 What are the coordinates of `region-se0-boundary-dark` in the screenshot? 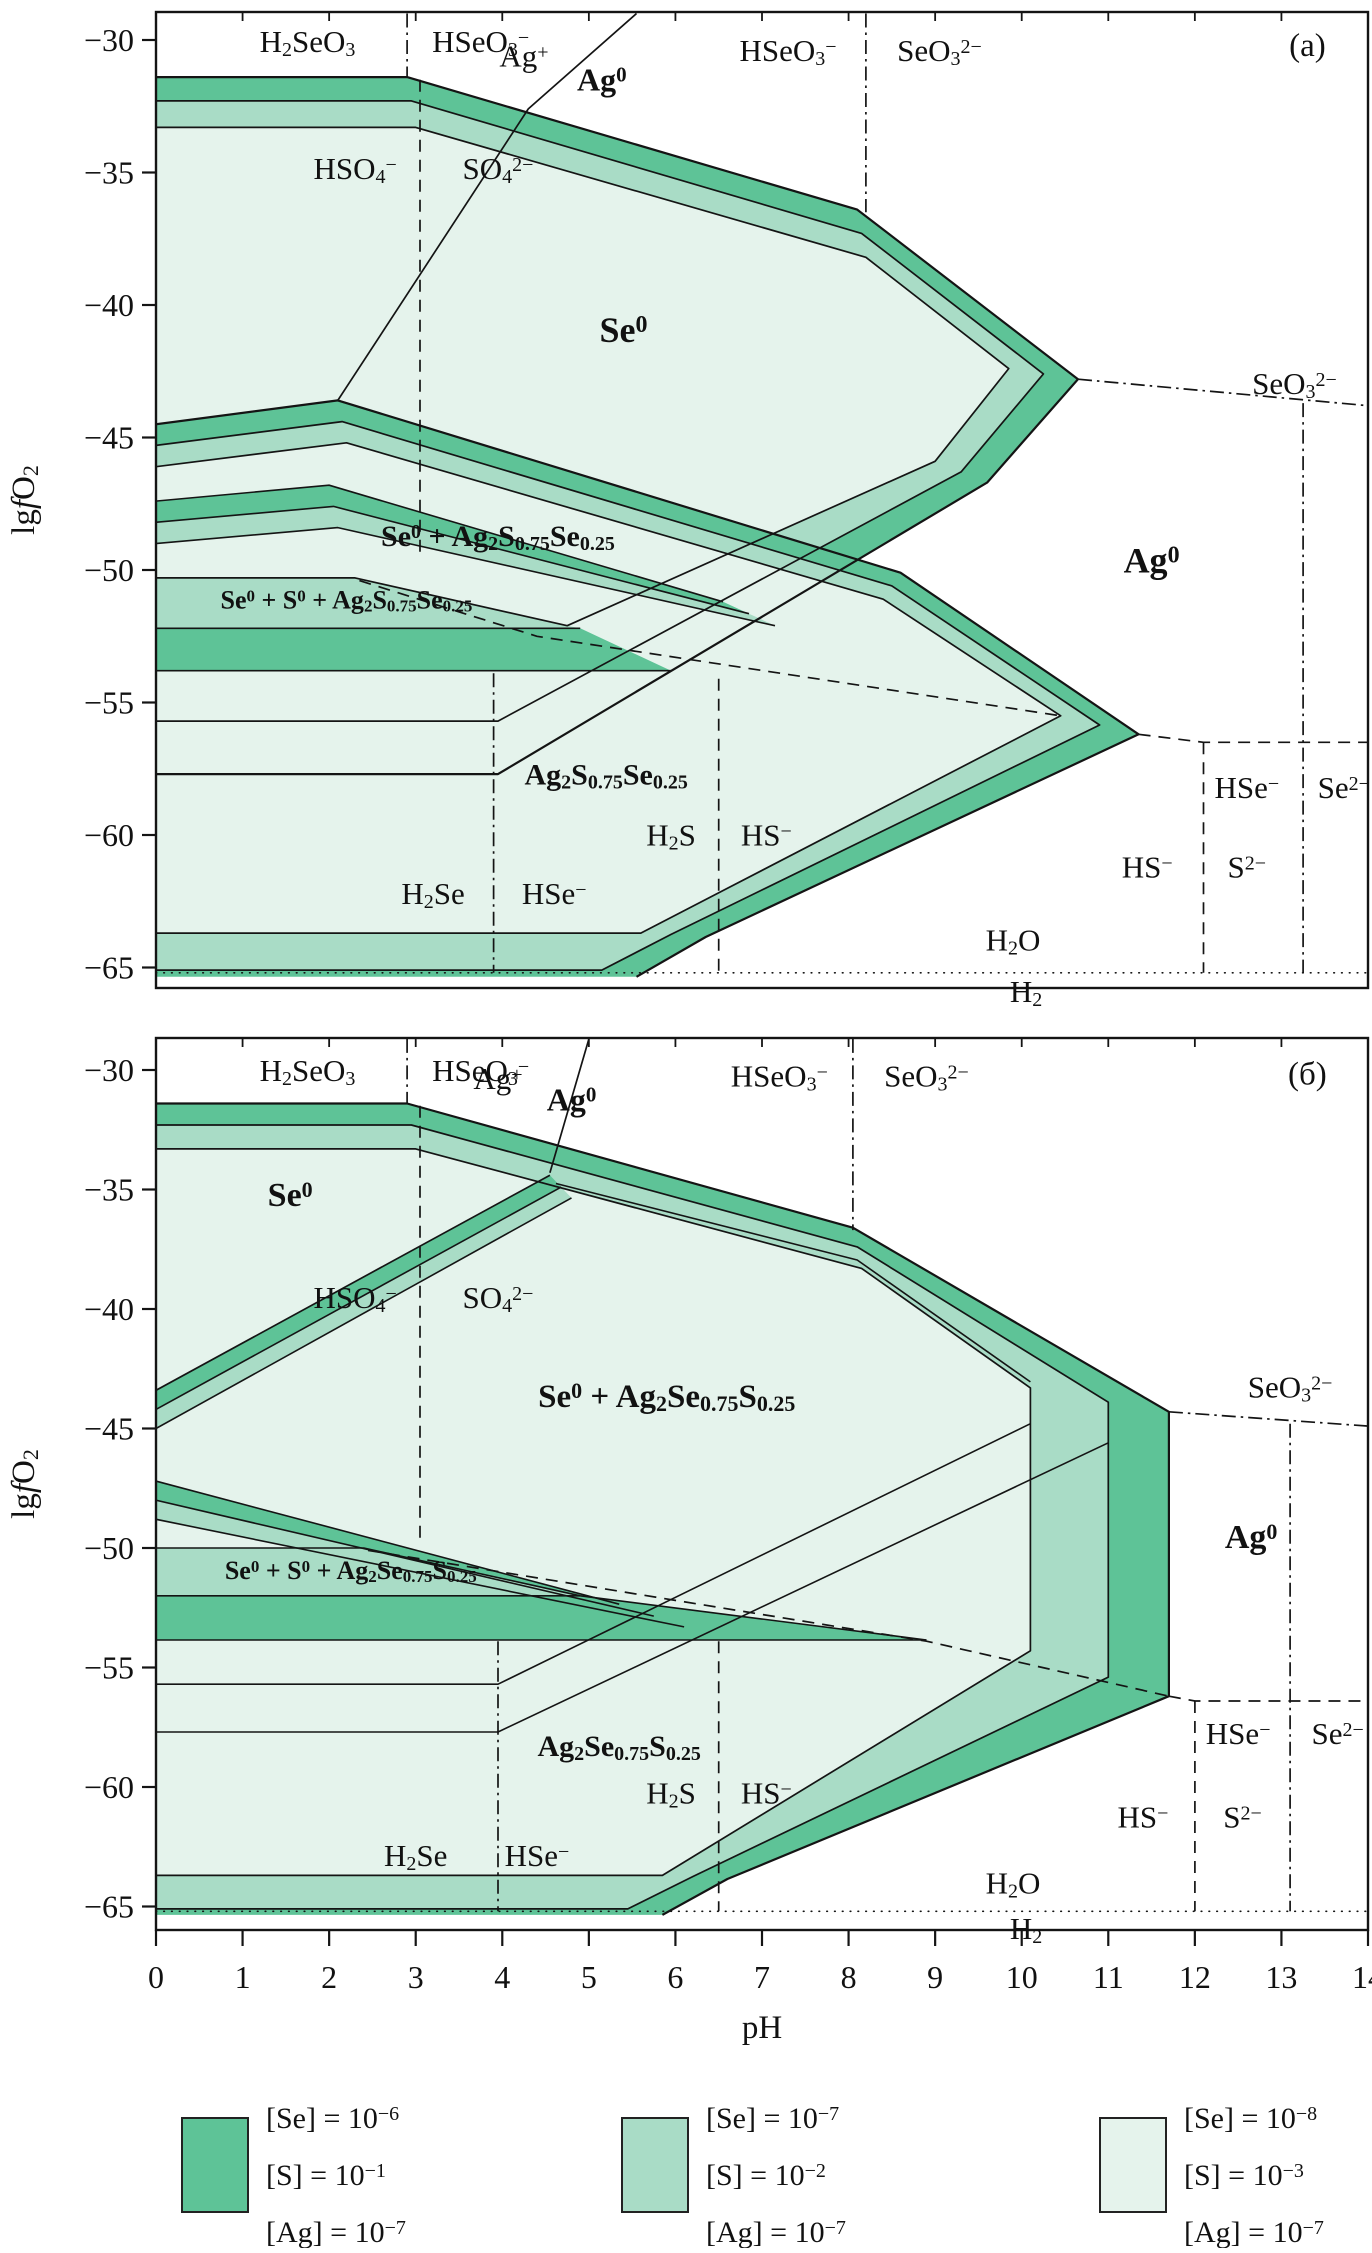 It's located at (359, 1292).